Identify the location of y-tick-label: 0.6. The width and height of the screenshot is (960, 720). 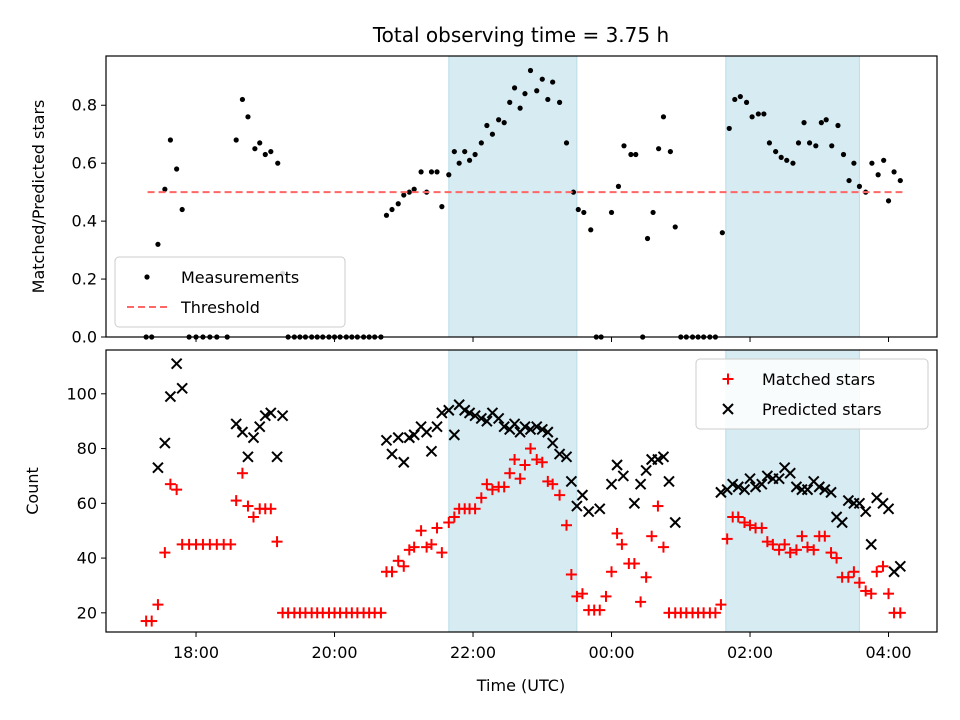
(84, 163).